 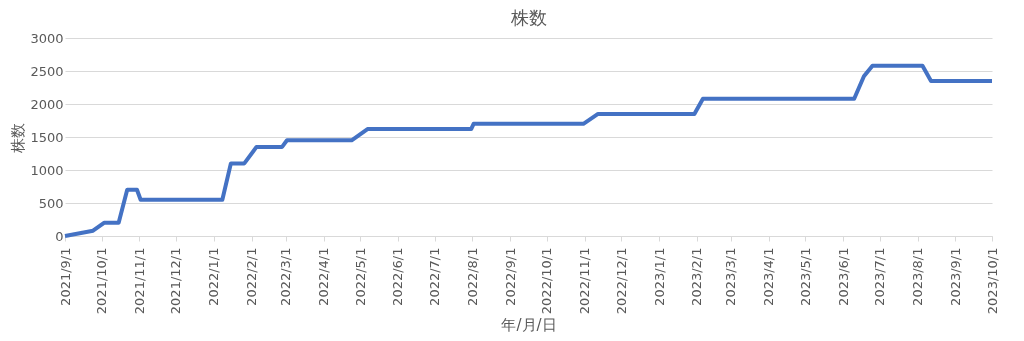 I want to click on x-tick-label: 2022/5/1, so click(x=360, y=276).